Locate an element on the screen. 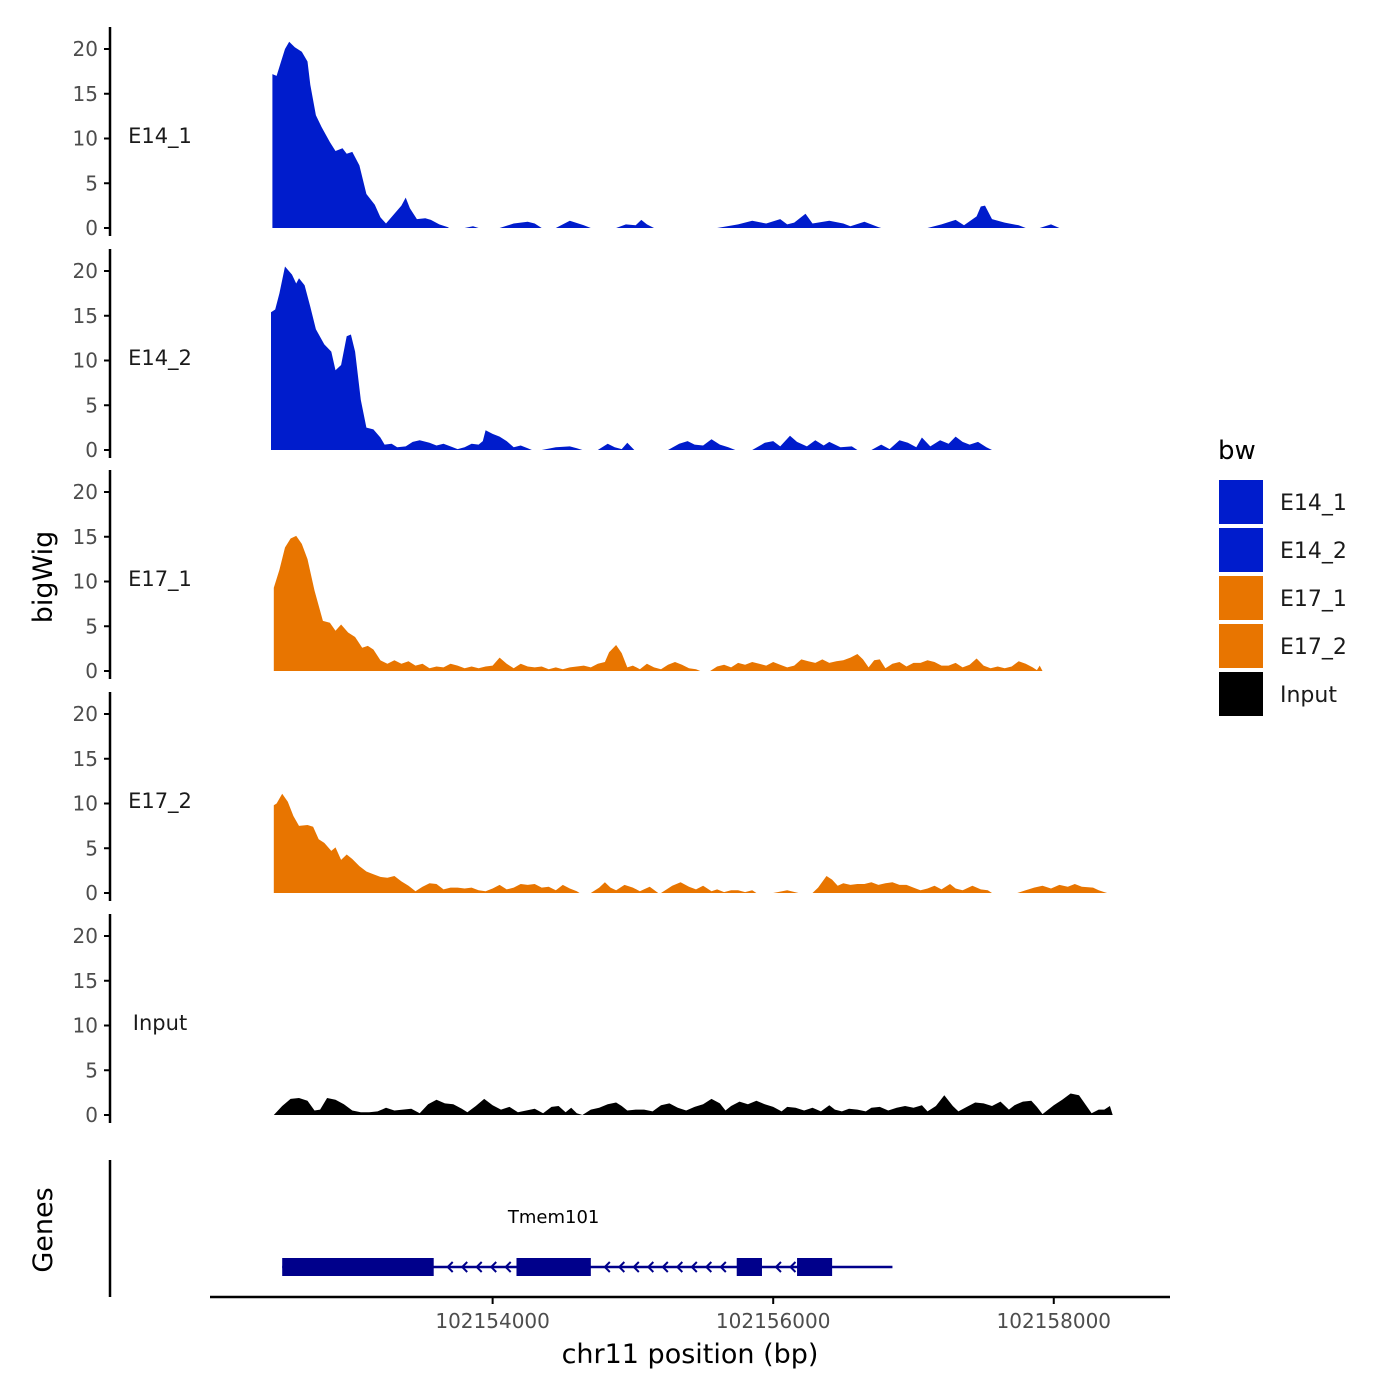 Image resolution: width=1400 pixels, height=1400 pixels. track-Input: 0 5 10 15 20 Input is located at coordinates (593, 1020).